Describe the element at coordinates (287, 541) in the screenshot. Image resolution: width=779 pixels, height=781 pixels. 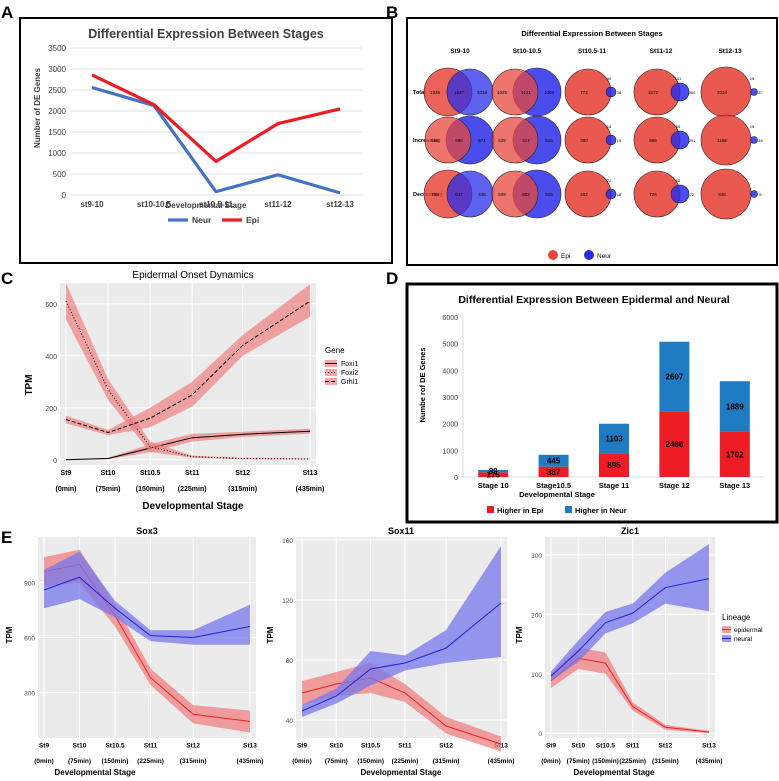
I see `y-tick-label: 160` at that location.